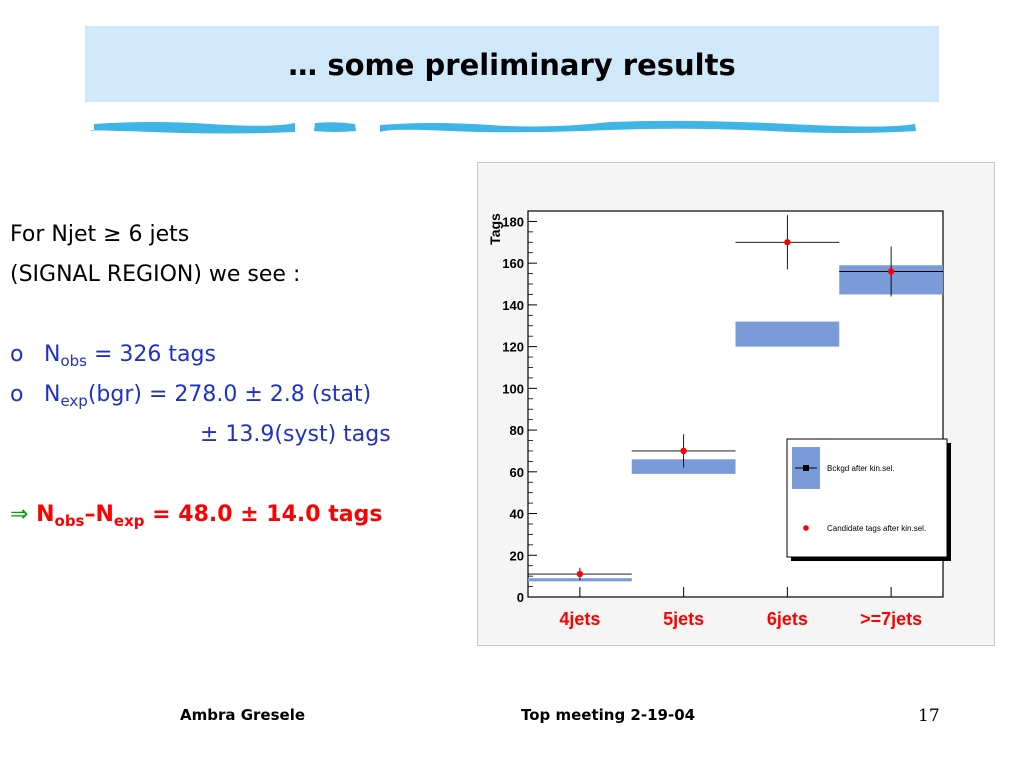  I want to click on y-tick-label: 40, so click(517, 514).